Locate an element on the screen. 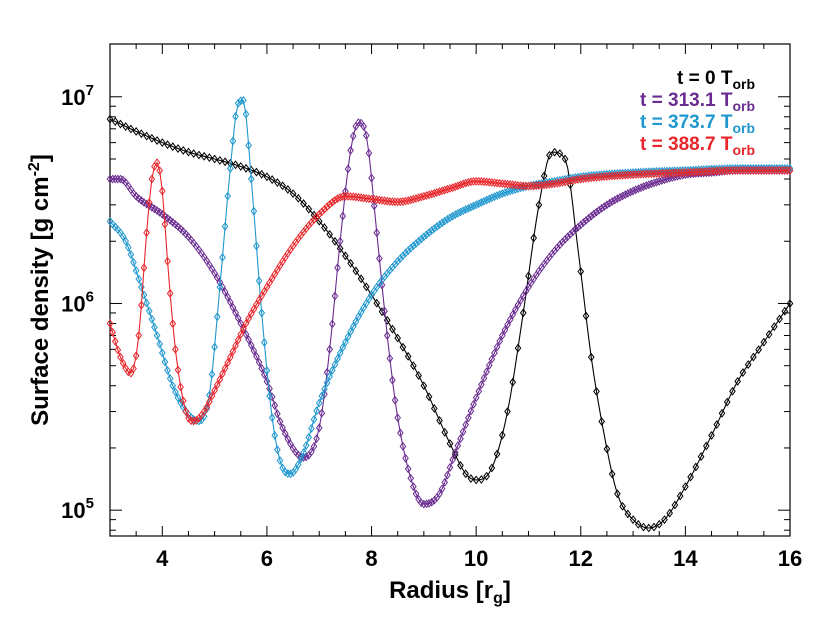 The width and height of the screenshot is (830, 624). y-tick-label: 106 is located at coordinates (77, 302).